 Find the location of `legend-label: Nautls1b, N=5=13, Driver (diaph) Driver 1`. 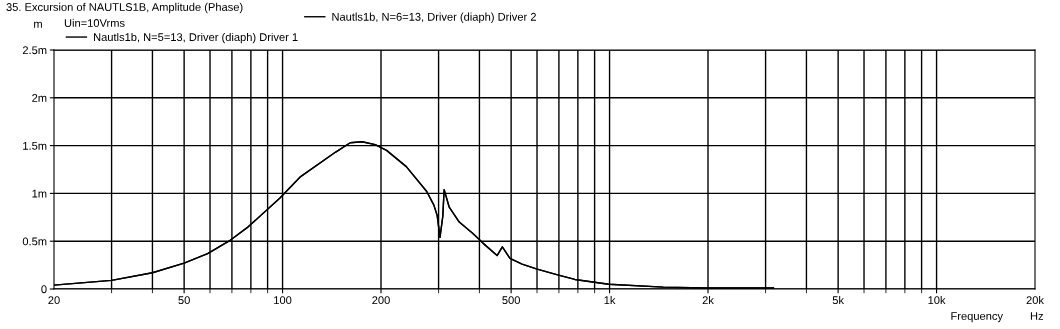

legend-label: Nautls1b, N=5=13, Driver (diaph) Driver 1 is located at coordinates (196, 38).